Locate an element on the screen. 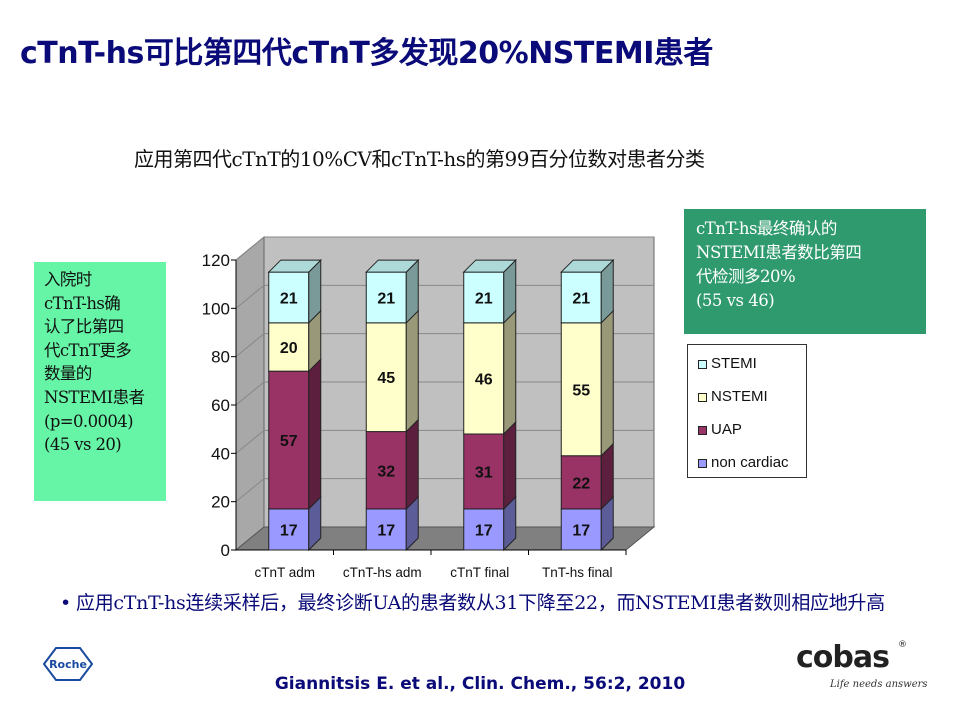  left-note-line: (p=0.0004) is located at coordinates (89, 421).